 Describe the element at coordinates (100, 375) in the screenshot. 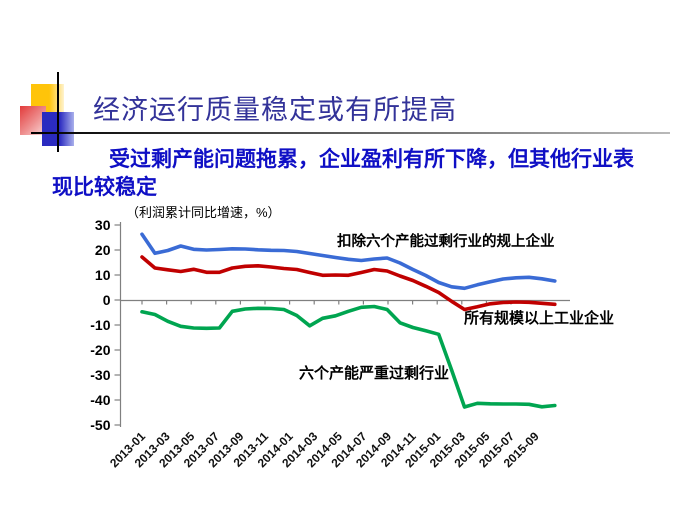

I see `y-tick-label: -30` at that location.